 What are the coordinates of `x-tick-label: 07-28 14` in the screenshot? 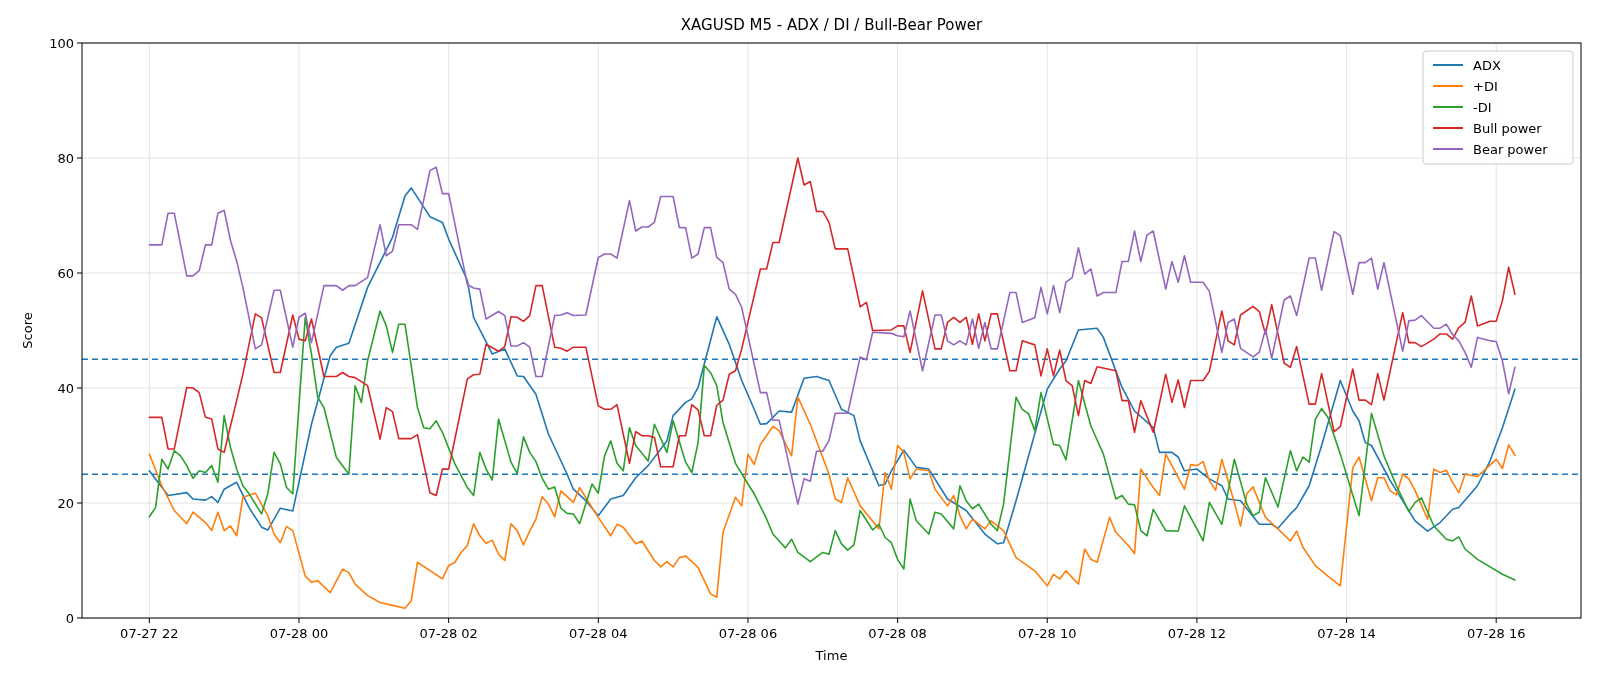 It's located at (1346, 633).